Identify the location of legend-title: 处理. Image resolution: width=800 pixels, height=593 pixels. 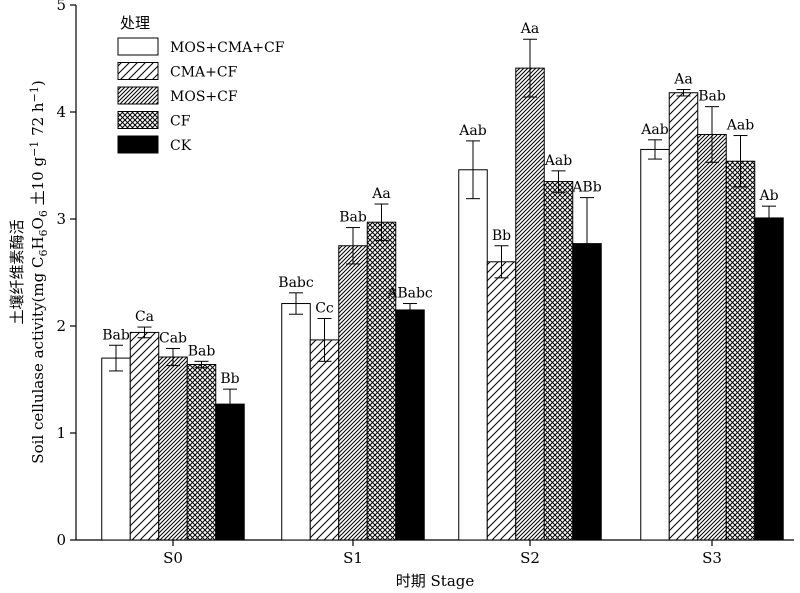
(135, 23).